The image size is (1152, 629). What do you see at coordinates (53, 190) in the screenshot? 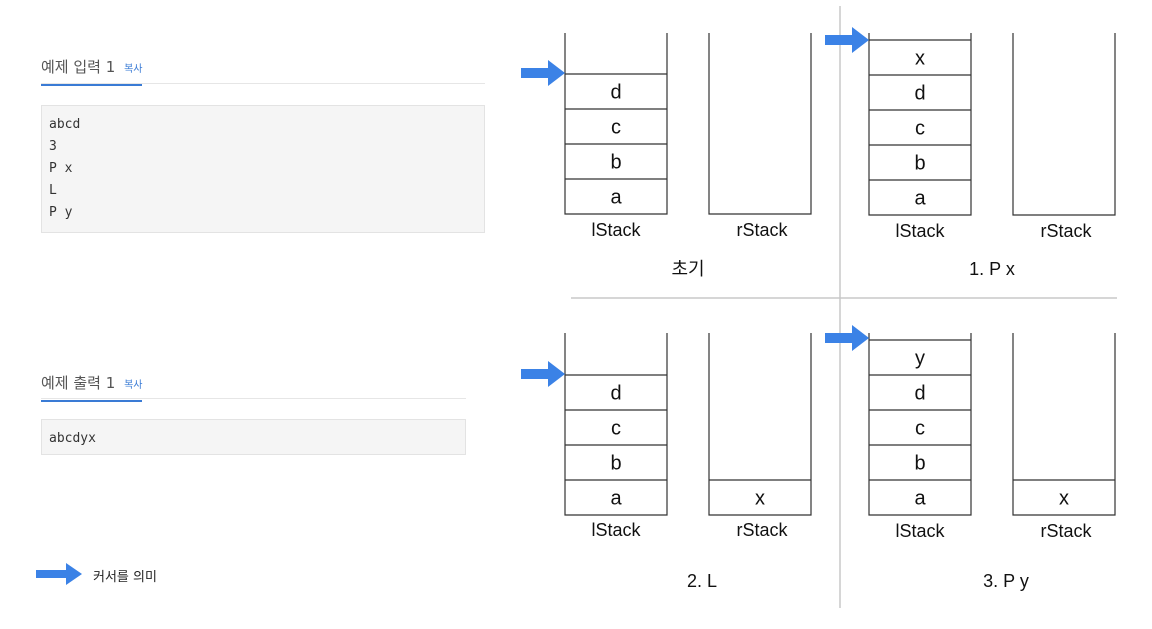
I see `input-line: L` at bounding box center [53, 190].